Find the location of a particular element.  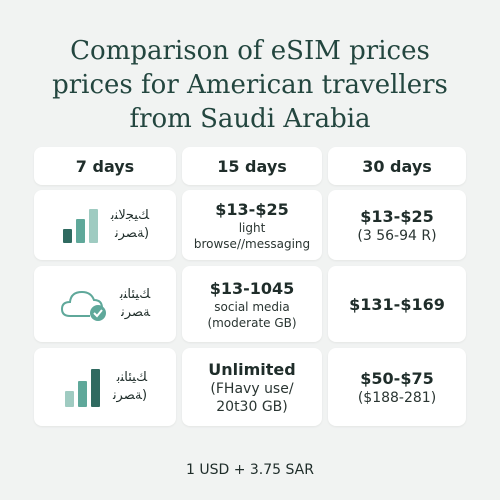

plan-line-2: ﺔﺼﺮﻧ is located at coordinates (136, 312).